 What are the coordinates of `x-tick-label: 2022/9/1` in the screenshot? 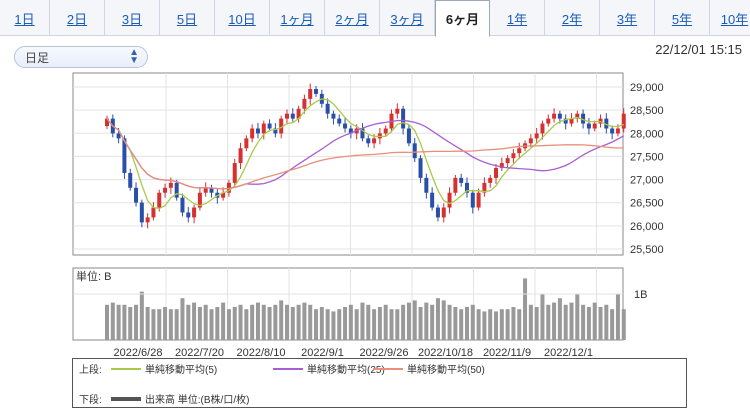 It's located at (322, 353).